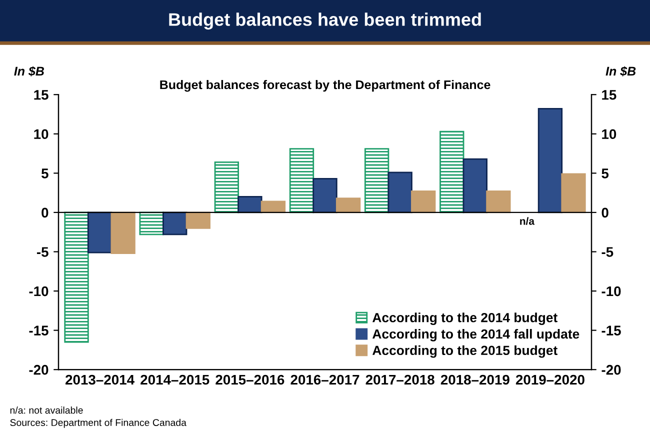  Describe the element at coordinates (325, 21) in the screenshot. I see `chart-title: Budget balances have been trimmed` at that location.